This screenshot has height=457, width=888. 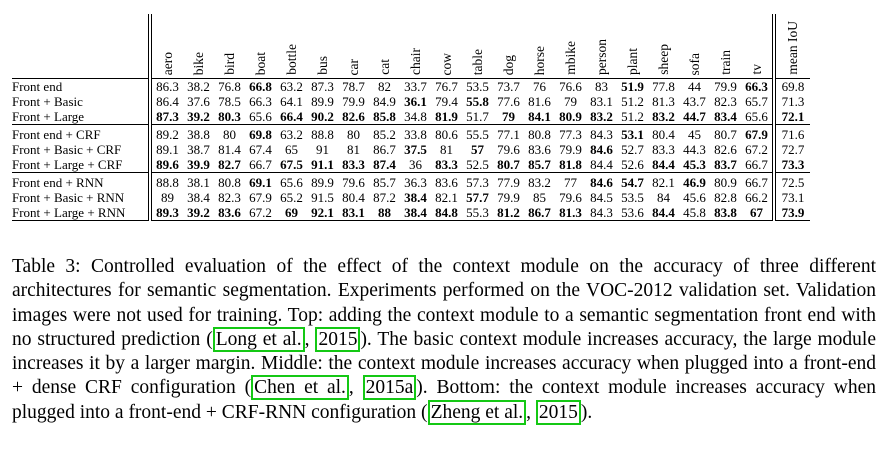 What do you see at coordinates (260, 134) in the screenshot?
I see `value-cell: 69.8` at bounding box center [260, 134].